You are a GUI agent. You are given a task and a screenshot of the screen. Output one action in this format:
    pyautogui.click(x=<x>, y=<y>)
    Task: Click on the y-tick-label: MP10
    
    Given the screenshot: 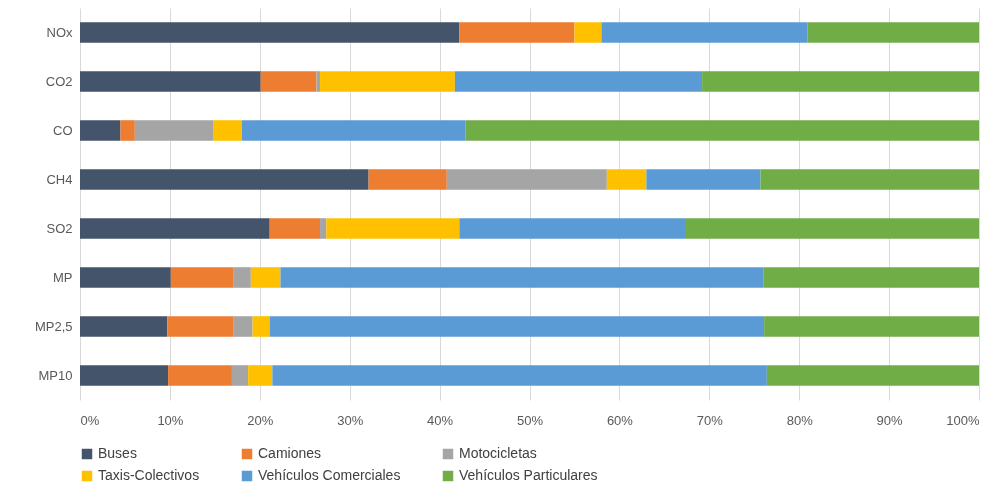 What is the action you would take?
    pyautogui.click(x=55, y=375)
    